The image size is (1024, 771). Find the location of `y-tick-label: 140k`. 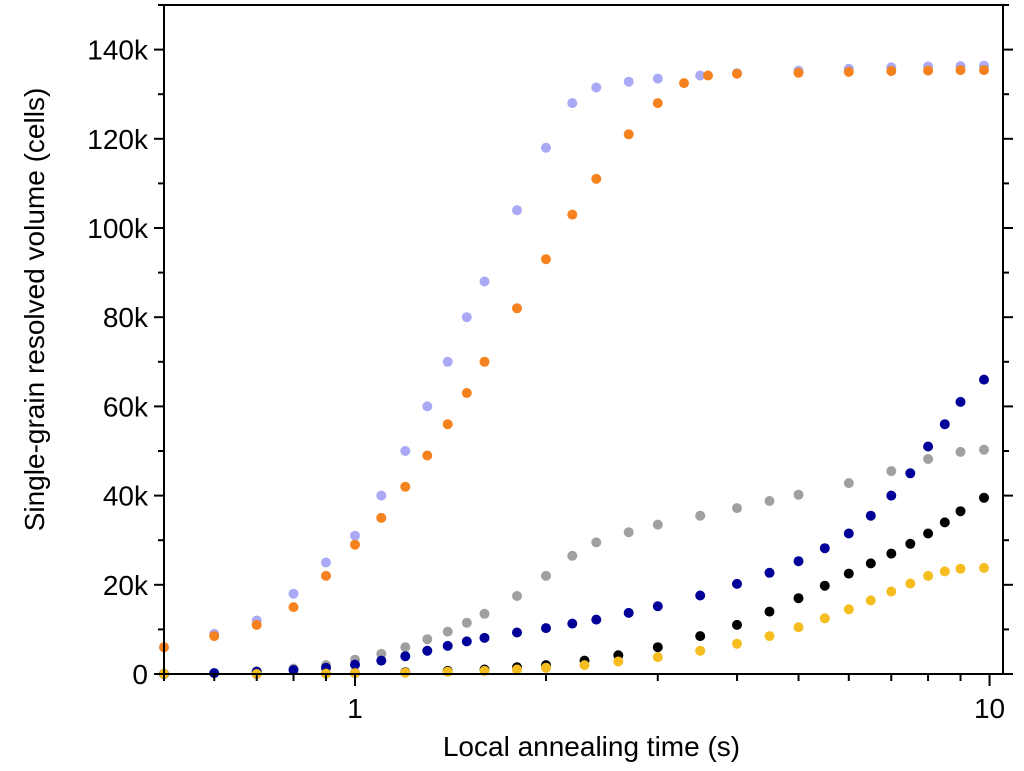

y-tick-label: 140k is located at coordinates (118, 50).